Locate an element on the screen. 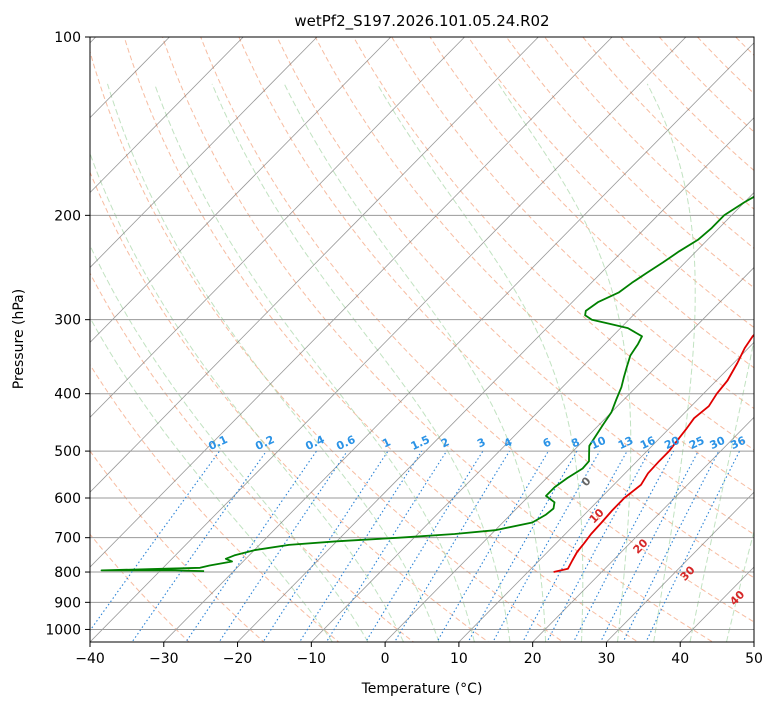 Image resolution: width=775 pixels, height=708 pixels. mixing-ratio-label: 10 is located at coordinates (599, 443).